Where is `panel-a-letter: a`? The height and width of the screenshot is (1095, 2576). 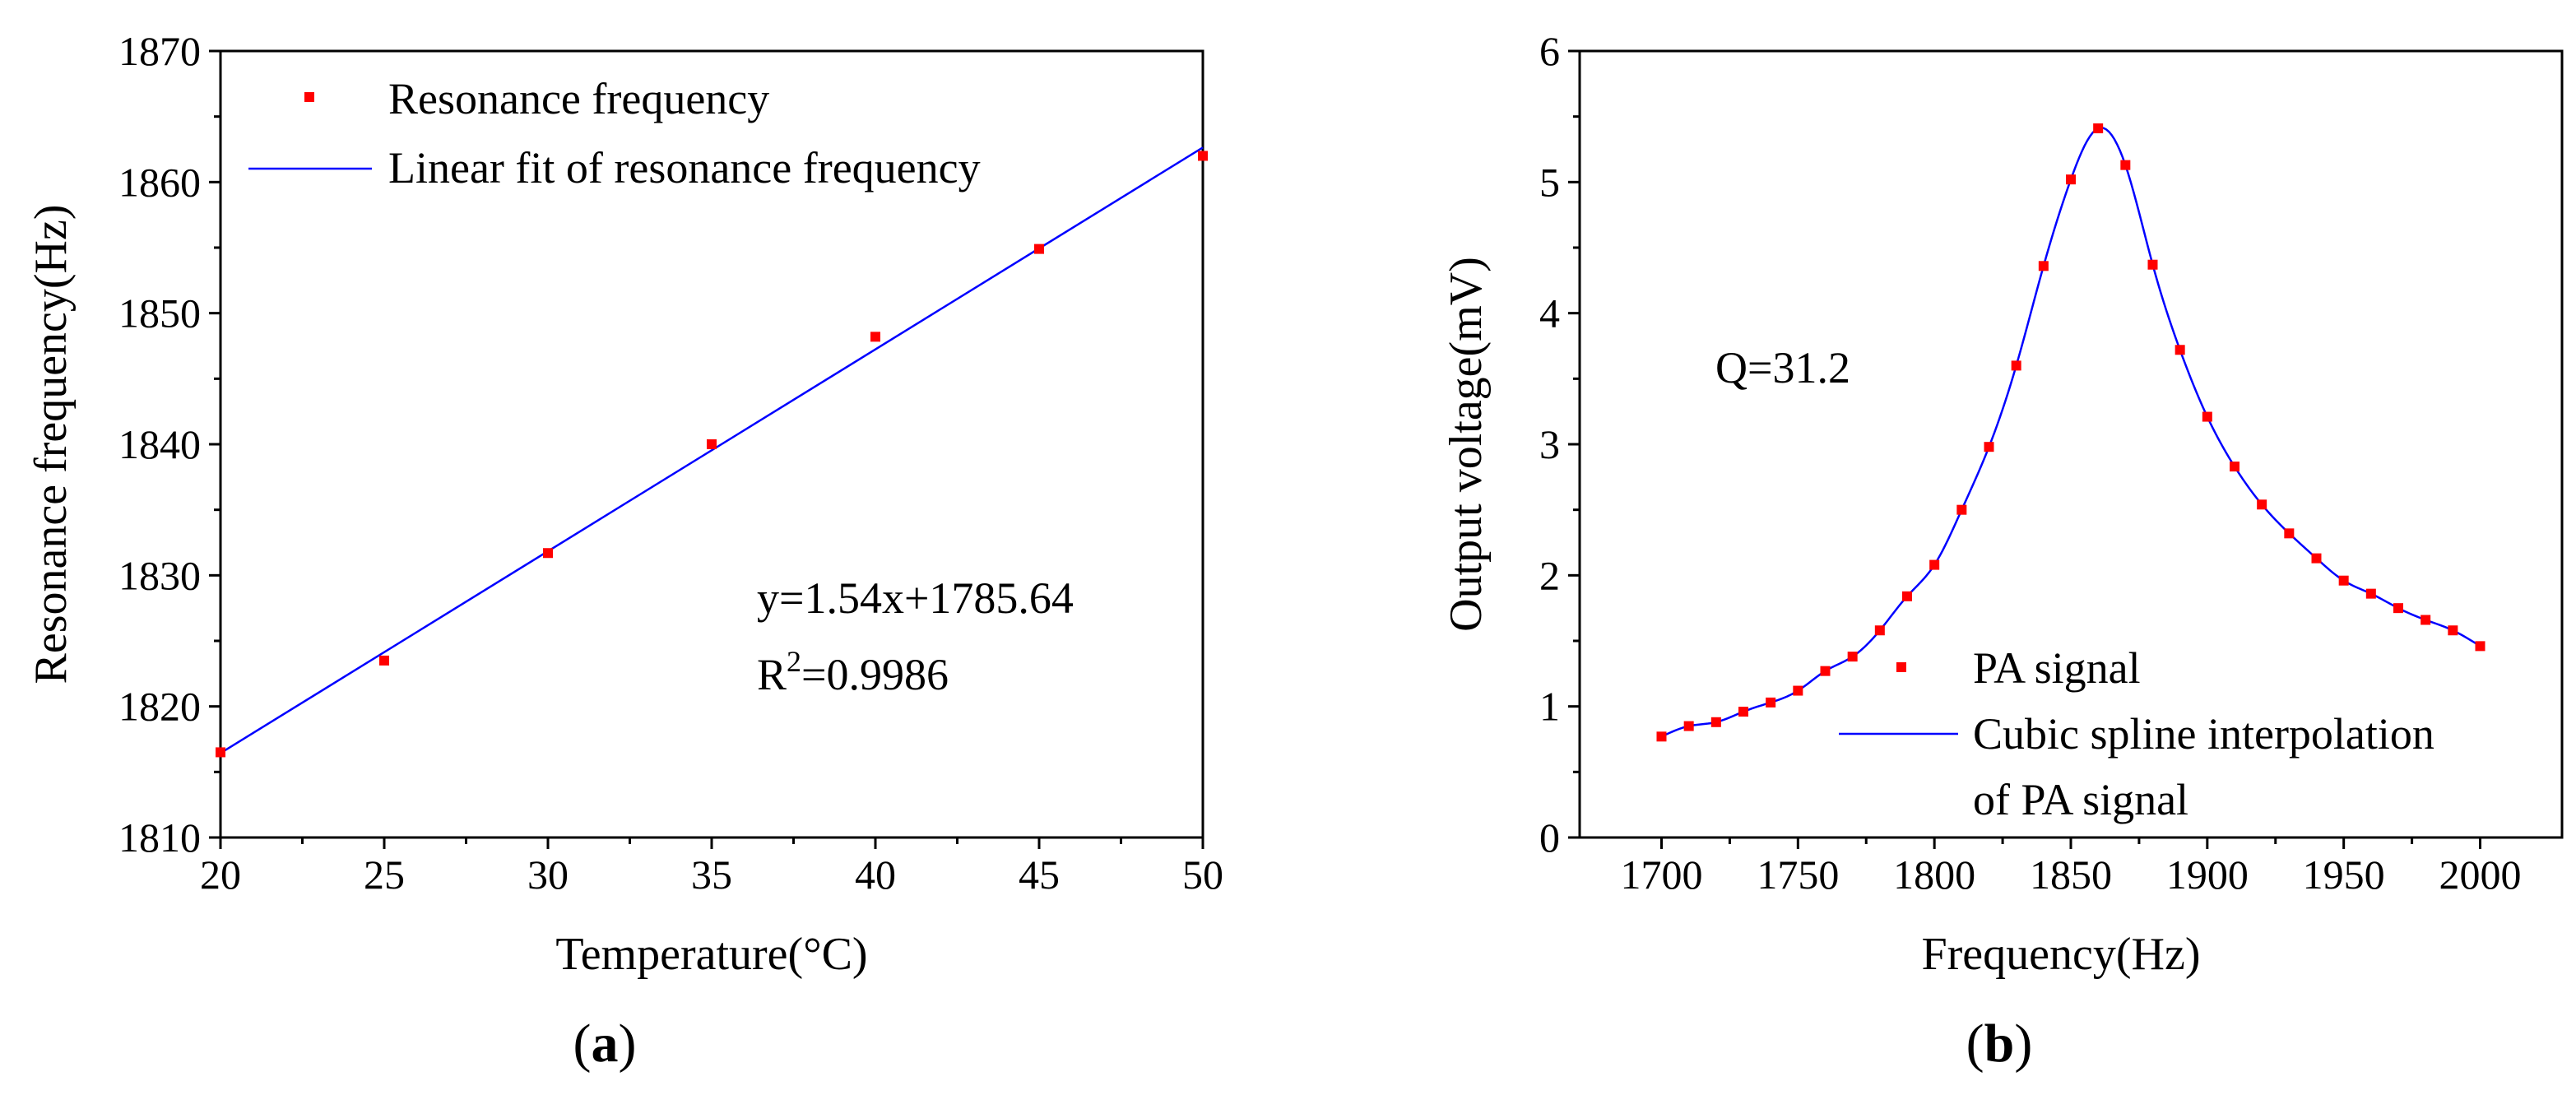
panel-a-letter: a is located at coordinates (605, 1044).